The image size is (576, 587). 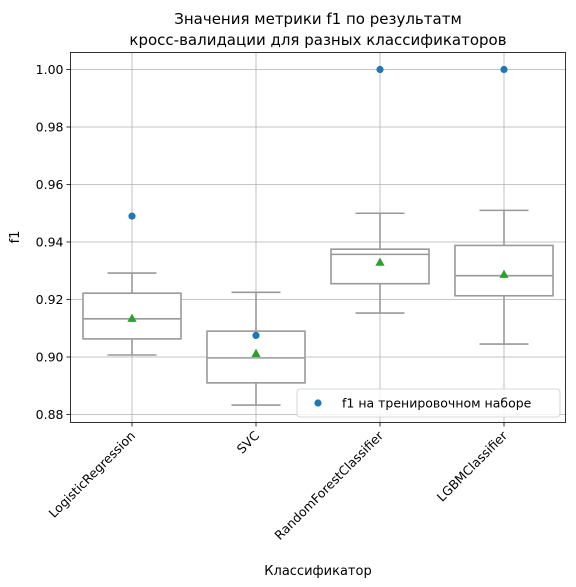 I want to click on x-tick-label-1: SVC, so click(x=248, y=442).